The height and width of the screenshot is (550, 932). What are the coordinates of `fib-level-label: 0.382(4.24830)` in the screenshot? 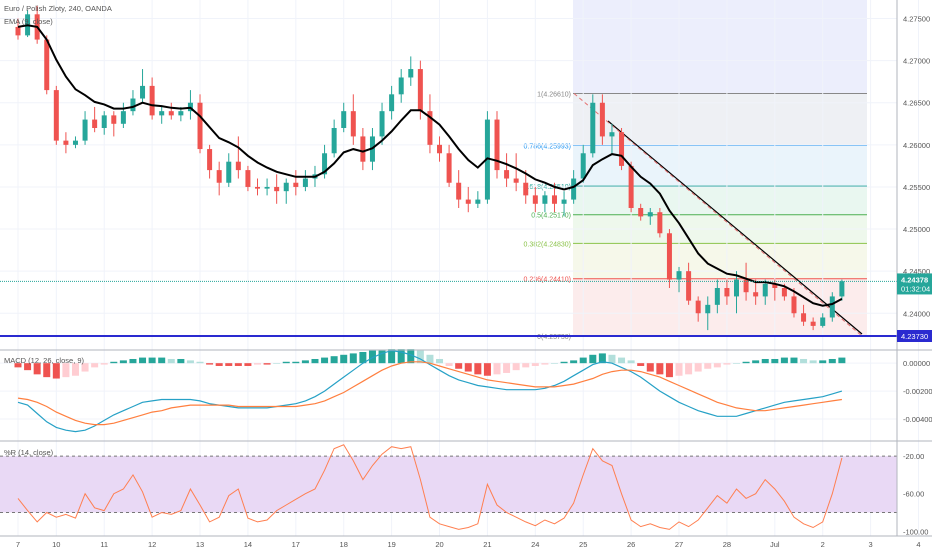 It's located at (547, 244).